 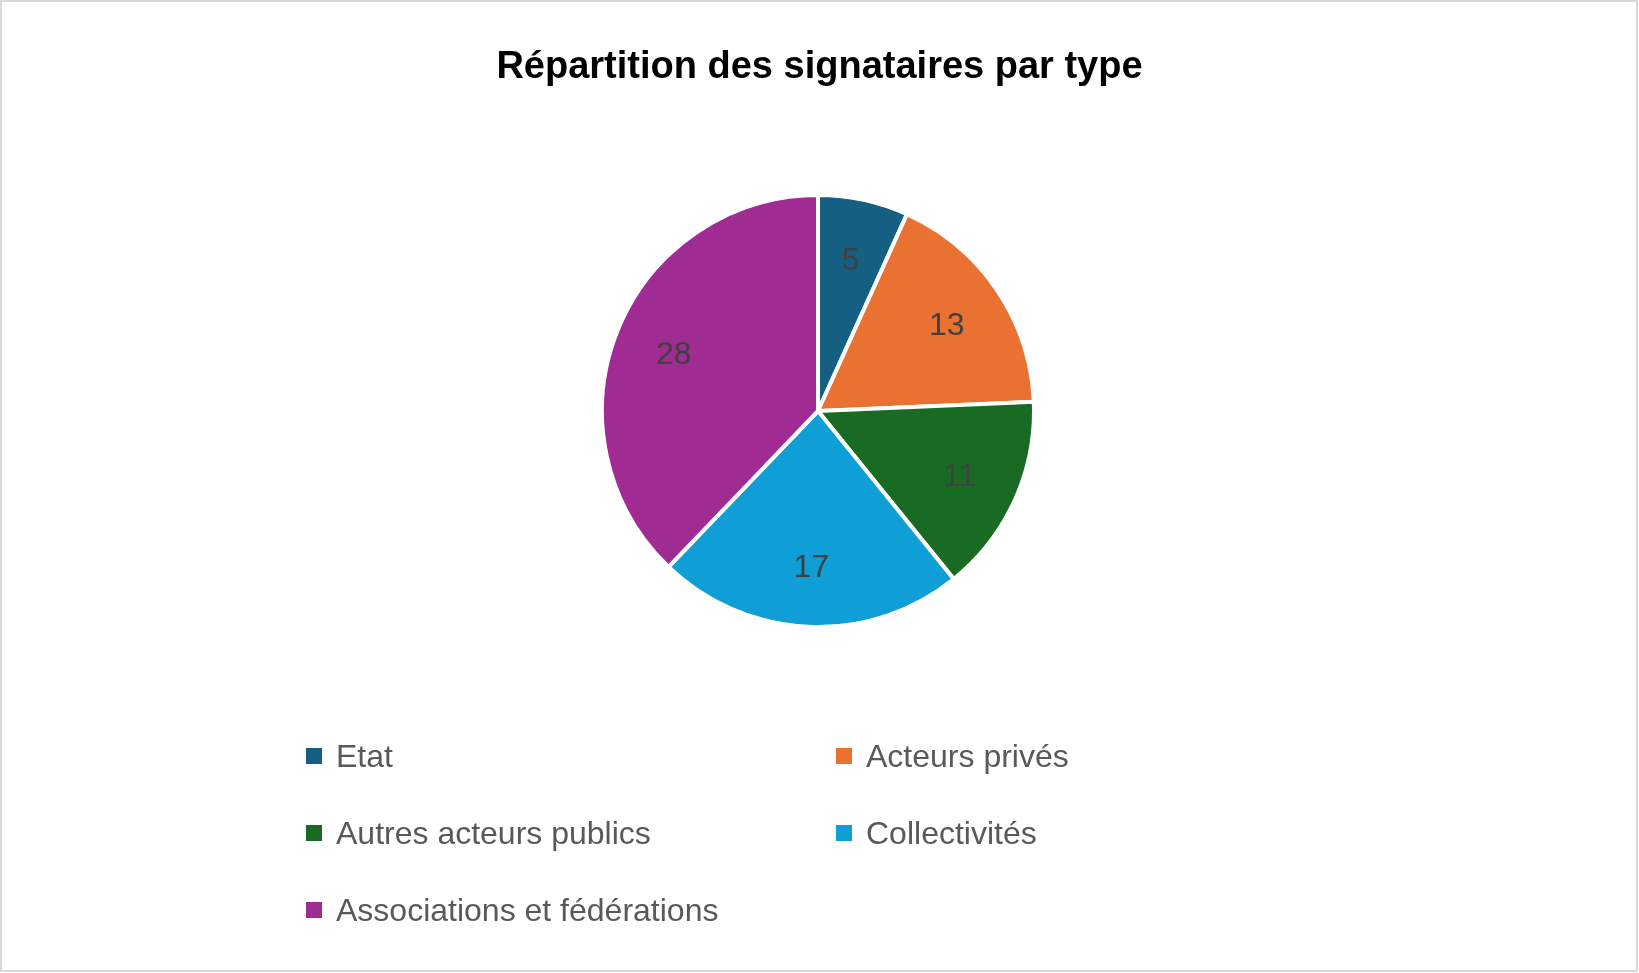 I want to click on legend-label: Autres acteurs publics, so click(x=493, y=833).